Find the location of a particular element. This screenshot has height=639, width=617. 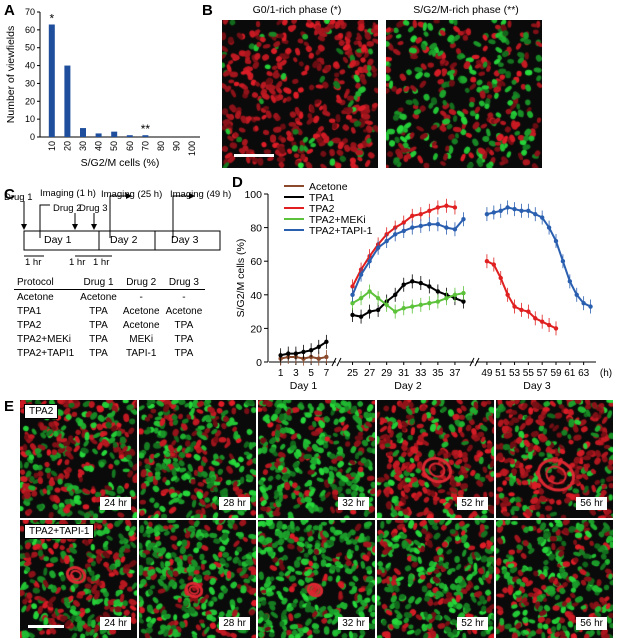

x-tick-label: 63 is located at coordinates (584, 373).